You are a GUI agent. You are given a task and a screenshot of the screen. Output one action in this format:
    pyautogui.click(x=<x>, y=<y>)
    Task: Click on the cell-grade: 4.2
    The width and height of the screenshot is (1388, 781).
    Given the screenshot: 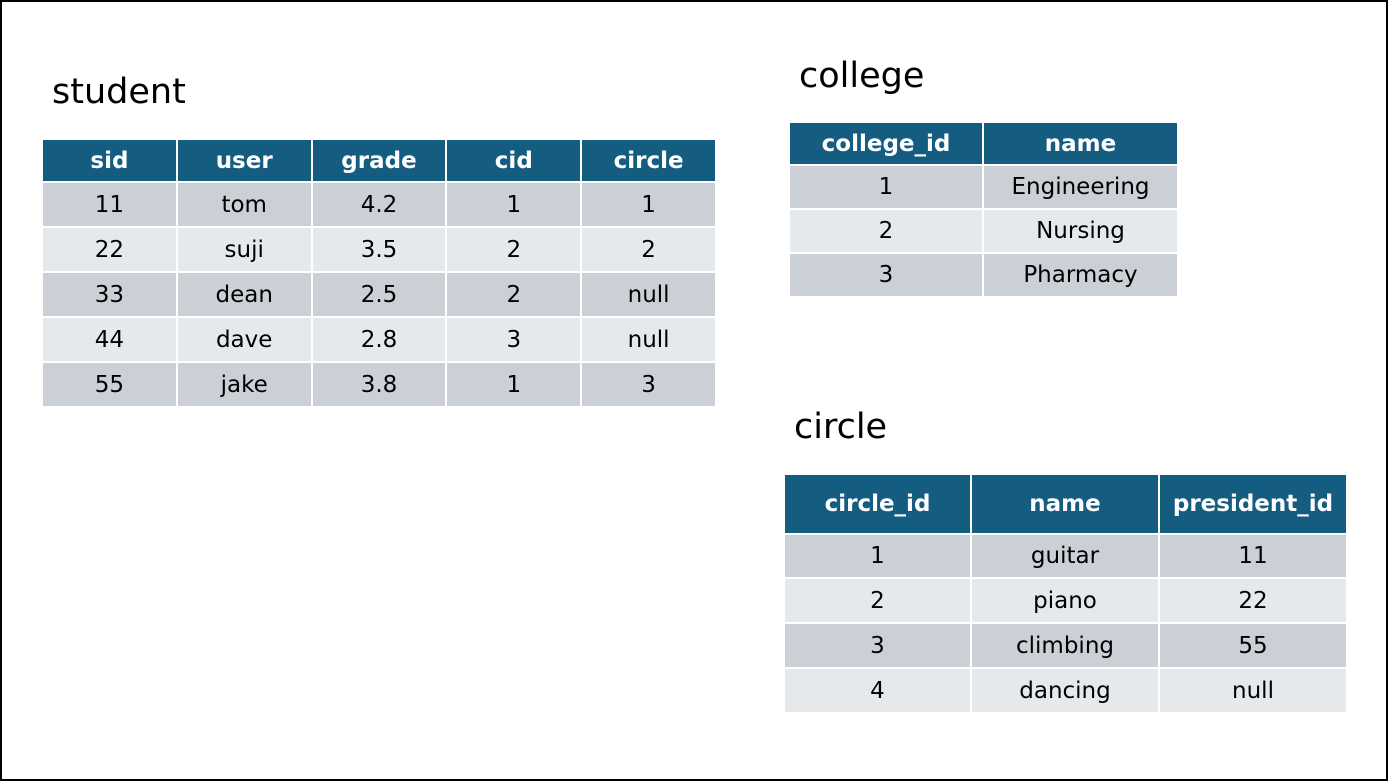 What is the action you would take?
    pyautogui.click(x=379, y=204)
    